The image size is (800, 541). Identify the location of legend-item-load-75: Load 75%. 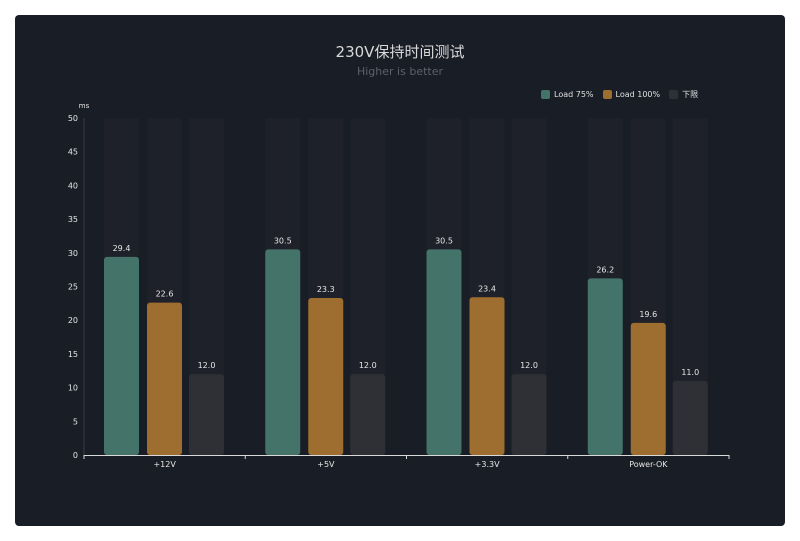
(567, 94).